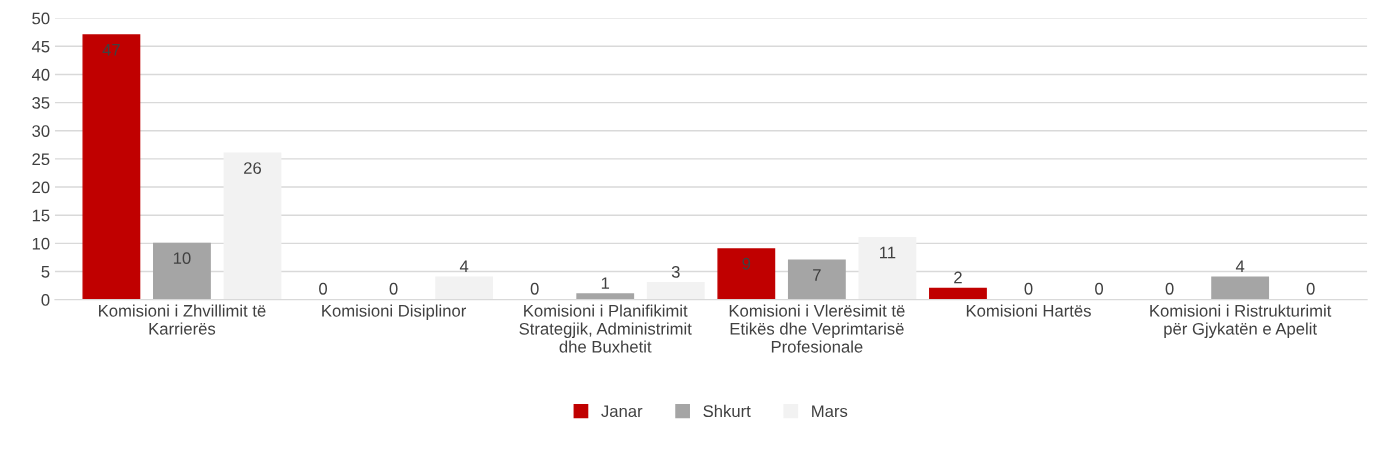 The width and height of the screenshot is (1374, 454). I want to click on data-label: 3, so click(675, 271).